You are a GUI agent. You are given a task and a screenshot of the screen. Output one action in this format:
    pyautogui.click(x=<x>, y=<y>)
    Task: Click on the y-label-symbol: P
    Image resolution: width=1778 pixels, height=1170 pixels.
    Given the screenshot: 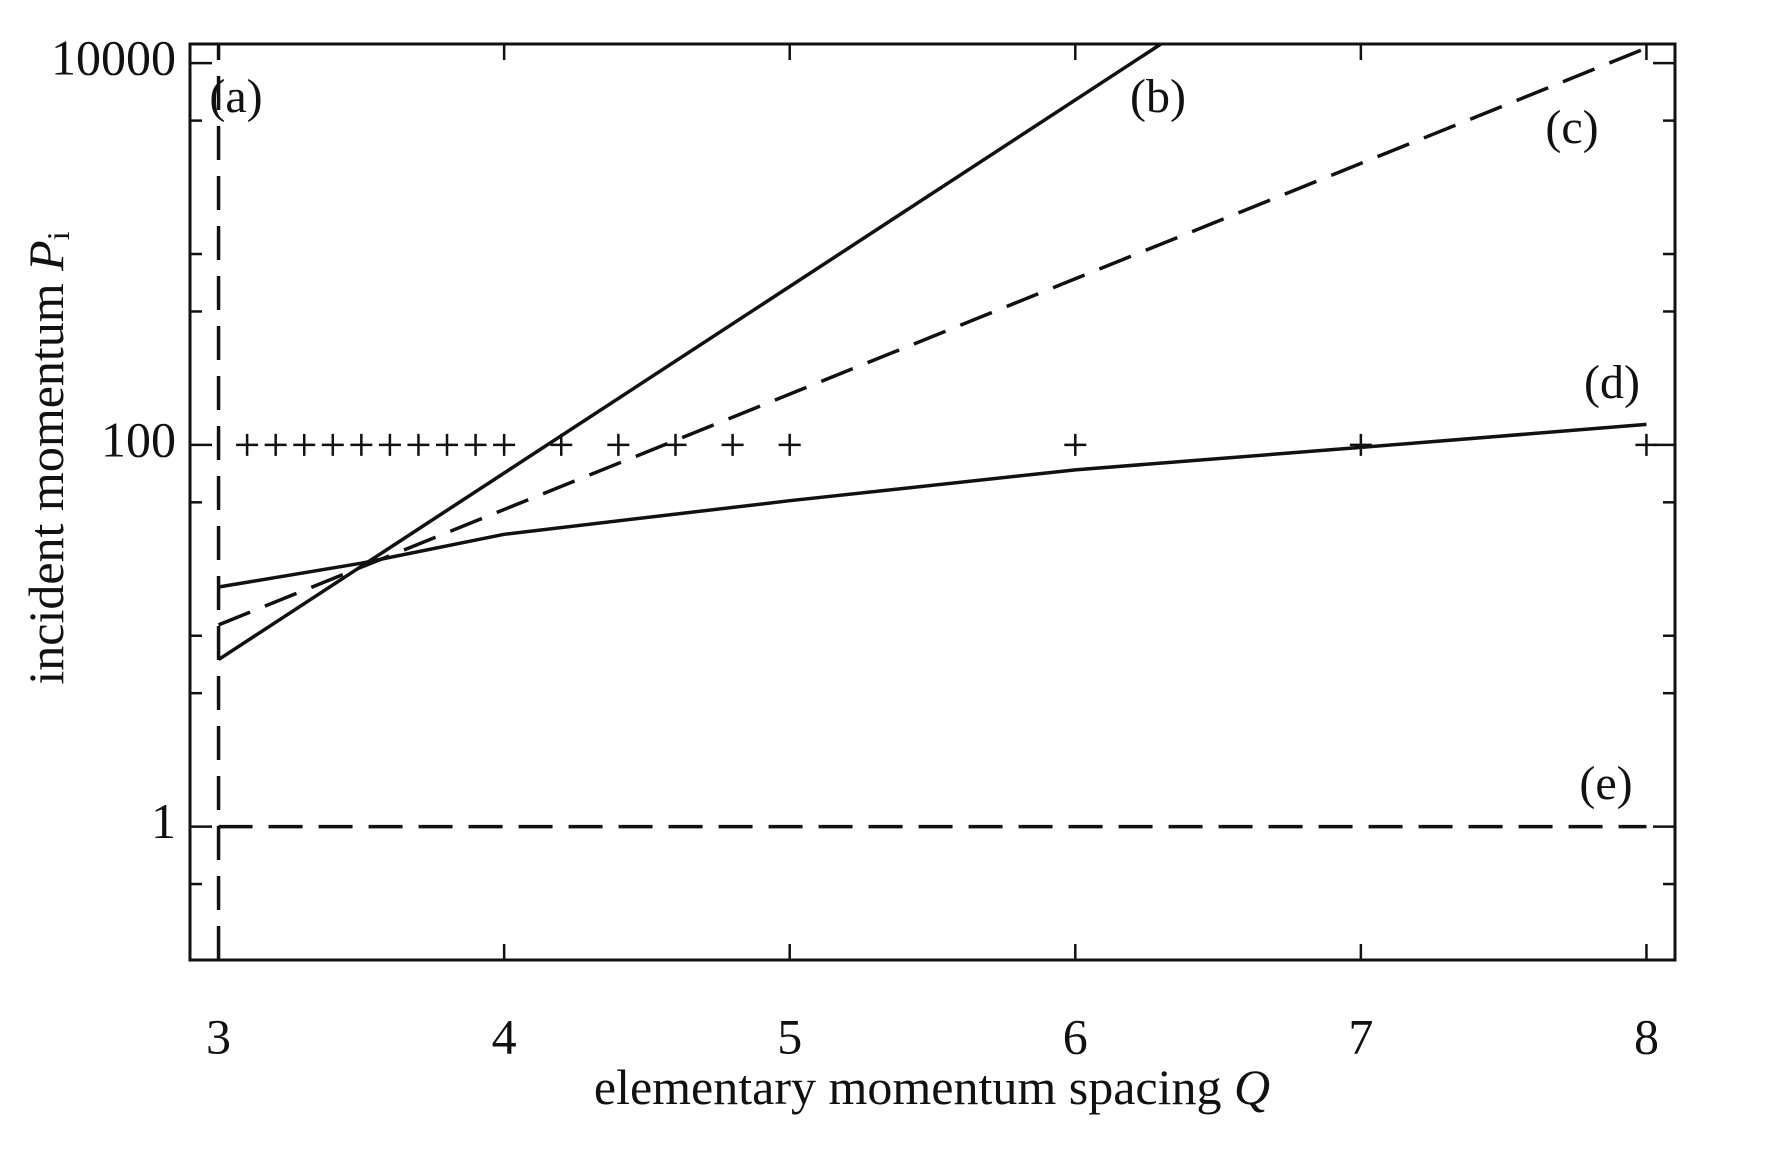 What is the action you would take?
    pyautogui.click(x=46, y=256)
    